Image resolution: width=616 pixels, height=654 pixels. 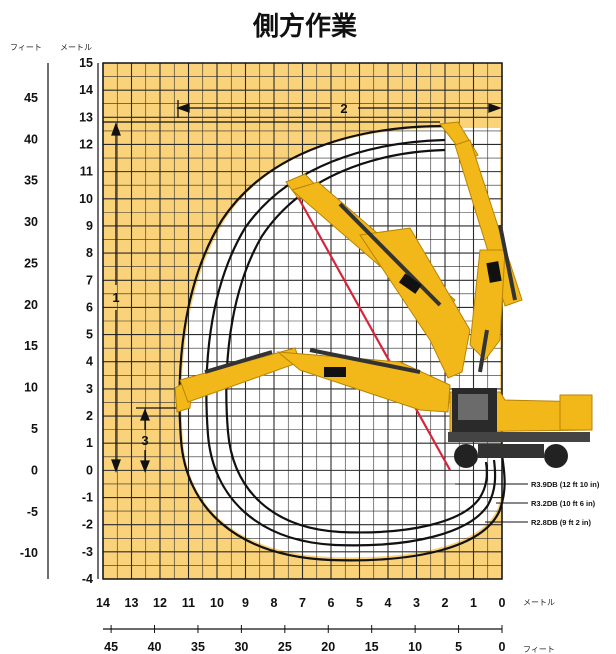 I want to click on bottom-meter-tick-label: 13, so click(x=132, y=603).